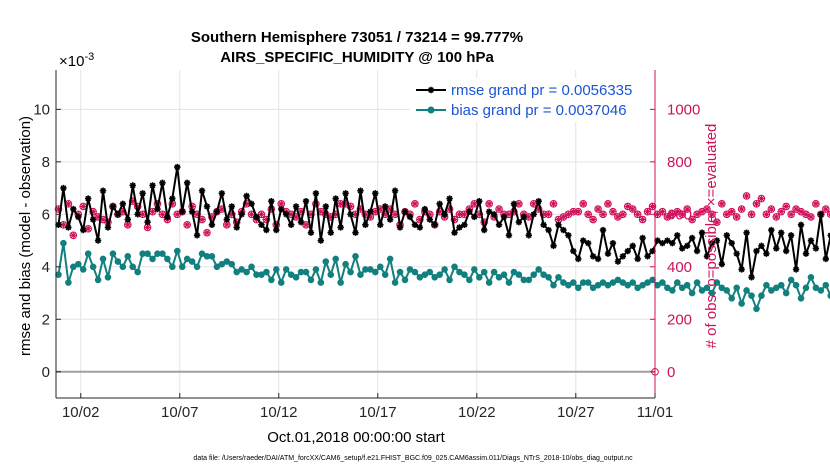 Image resolution: width=830 pixels, height=470 pixels. I want to click on y-tick-label: 8, so click(46, 162).